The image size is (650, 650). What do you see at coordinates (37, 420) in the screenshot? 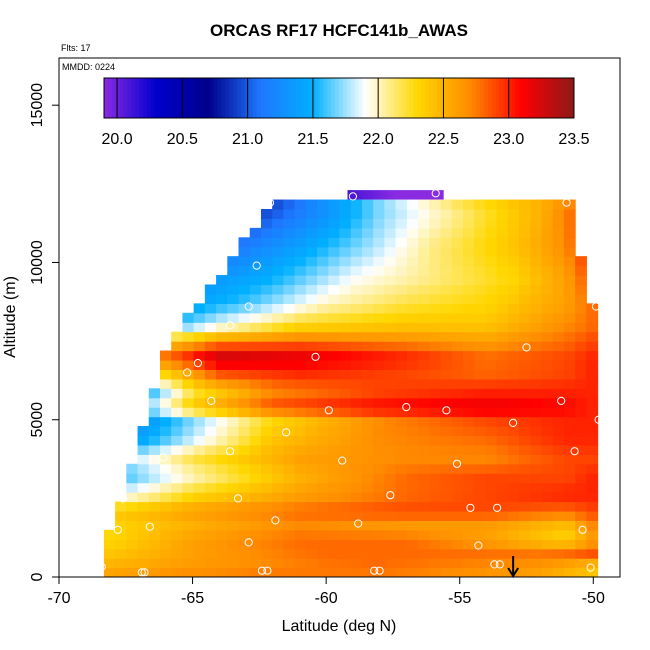
I see `y-tick-label: 5000` at bounding box center [37, 420].